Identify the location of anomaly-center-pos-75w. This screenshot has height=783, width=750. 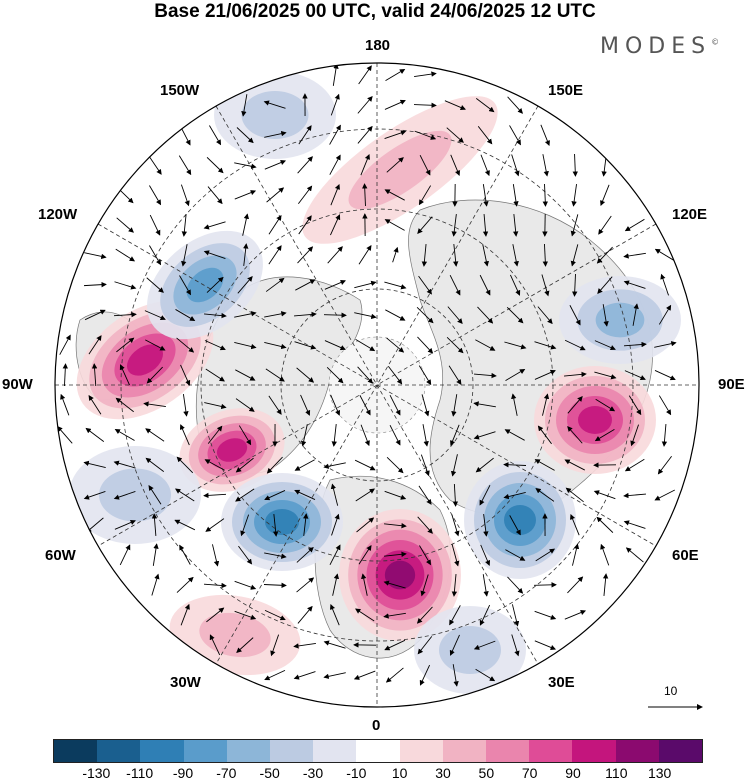
(232, 450).